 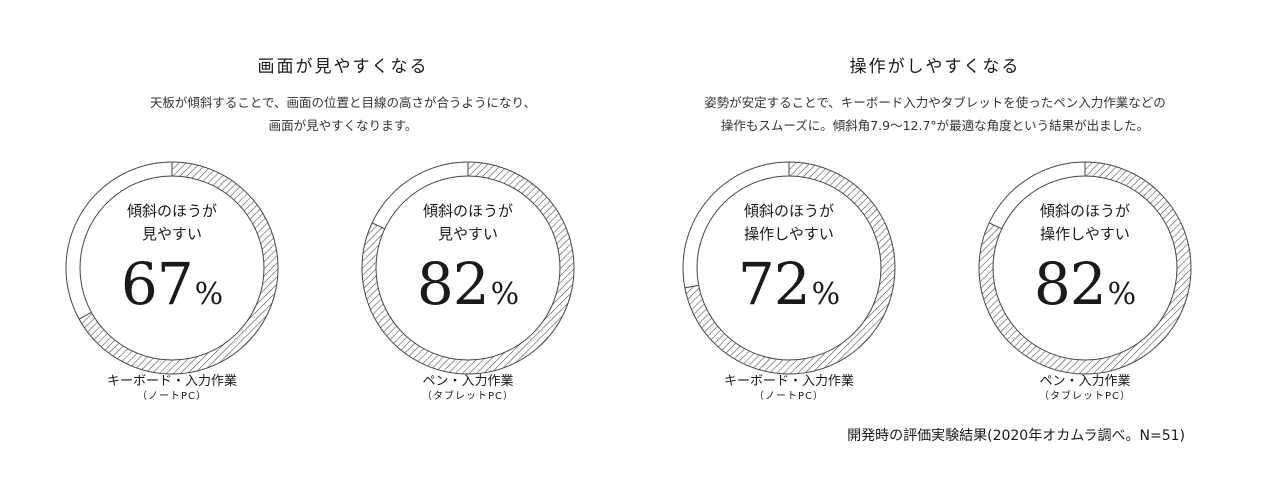 I want to click on donut-2-caption: 傾斜のほうが 見やすい, so click(x=468, y=223).